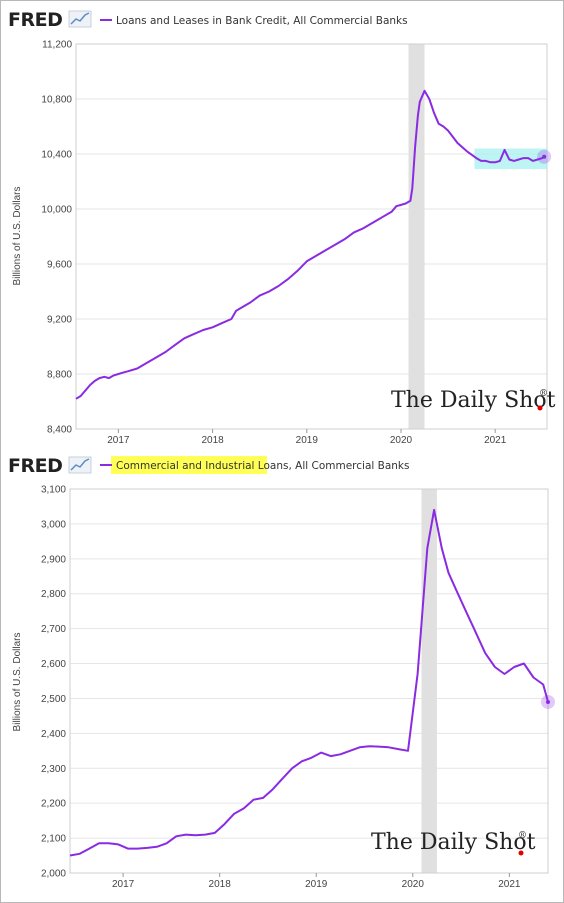 This screenshot has width=564, height=903. What do you see at coordinates (53, 559) in the screenshot?
I see `y-tick-label: 2,900` at bounding box center [53, 559].